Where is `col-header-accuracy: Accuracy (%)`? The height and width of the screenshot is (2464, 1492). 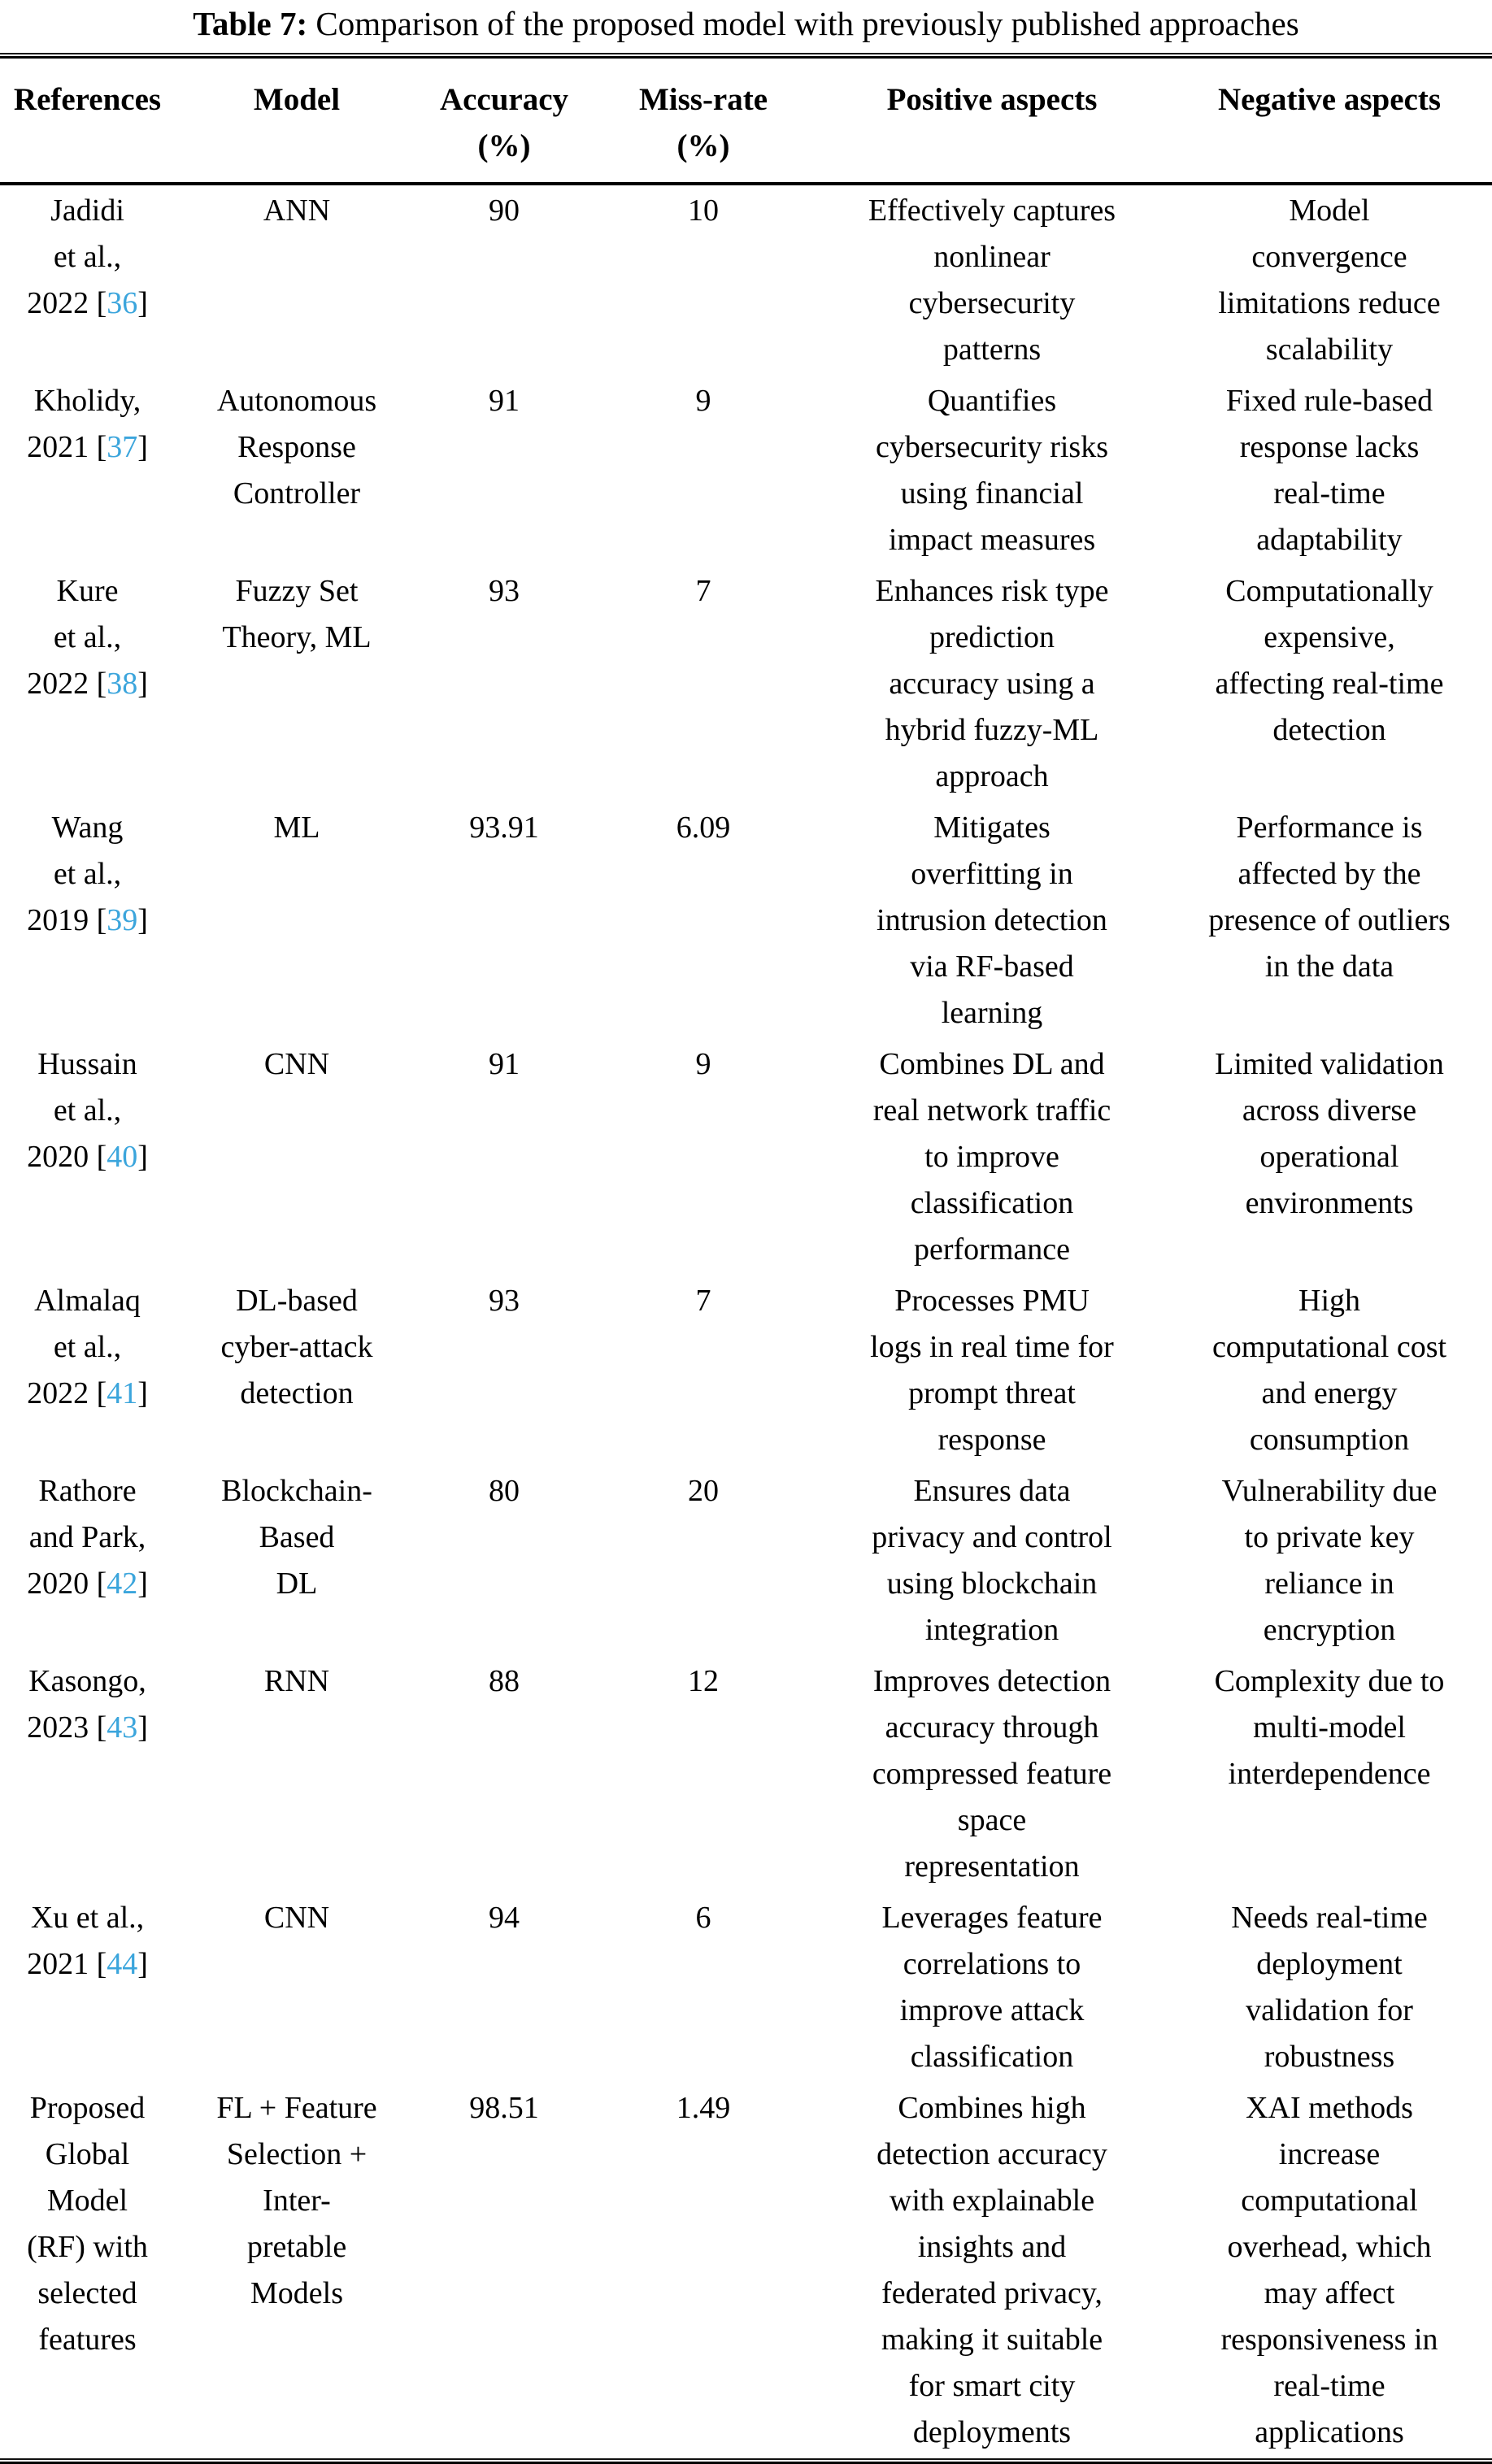 col-header-accuracy: Accuracy (%) is located at coordinates (504, 122).